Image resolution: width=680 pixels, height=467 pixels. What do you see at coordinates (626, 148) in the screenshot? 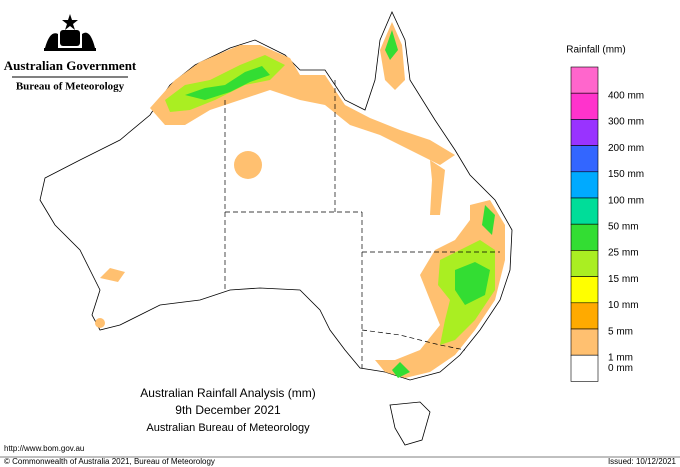
I see `legend-label: 200 mm` at bounding box center [626, 148].